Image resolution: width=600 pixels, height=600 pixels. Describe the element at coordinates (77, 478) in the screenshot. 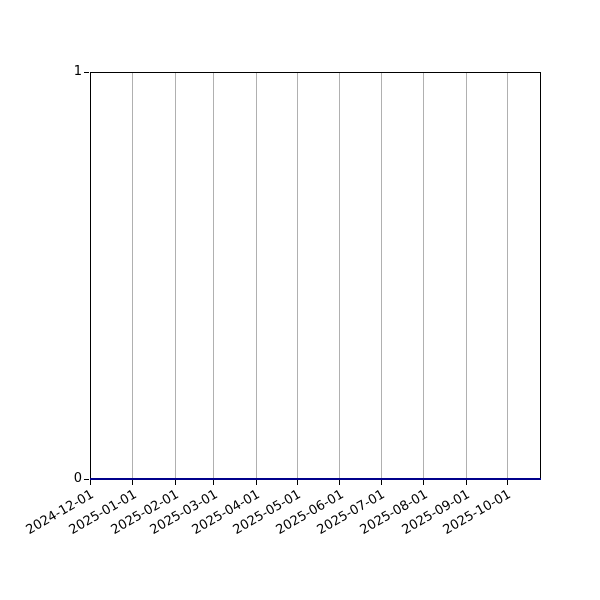

I see `y-tick-label: 0` at that location.